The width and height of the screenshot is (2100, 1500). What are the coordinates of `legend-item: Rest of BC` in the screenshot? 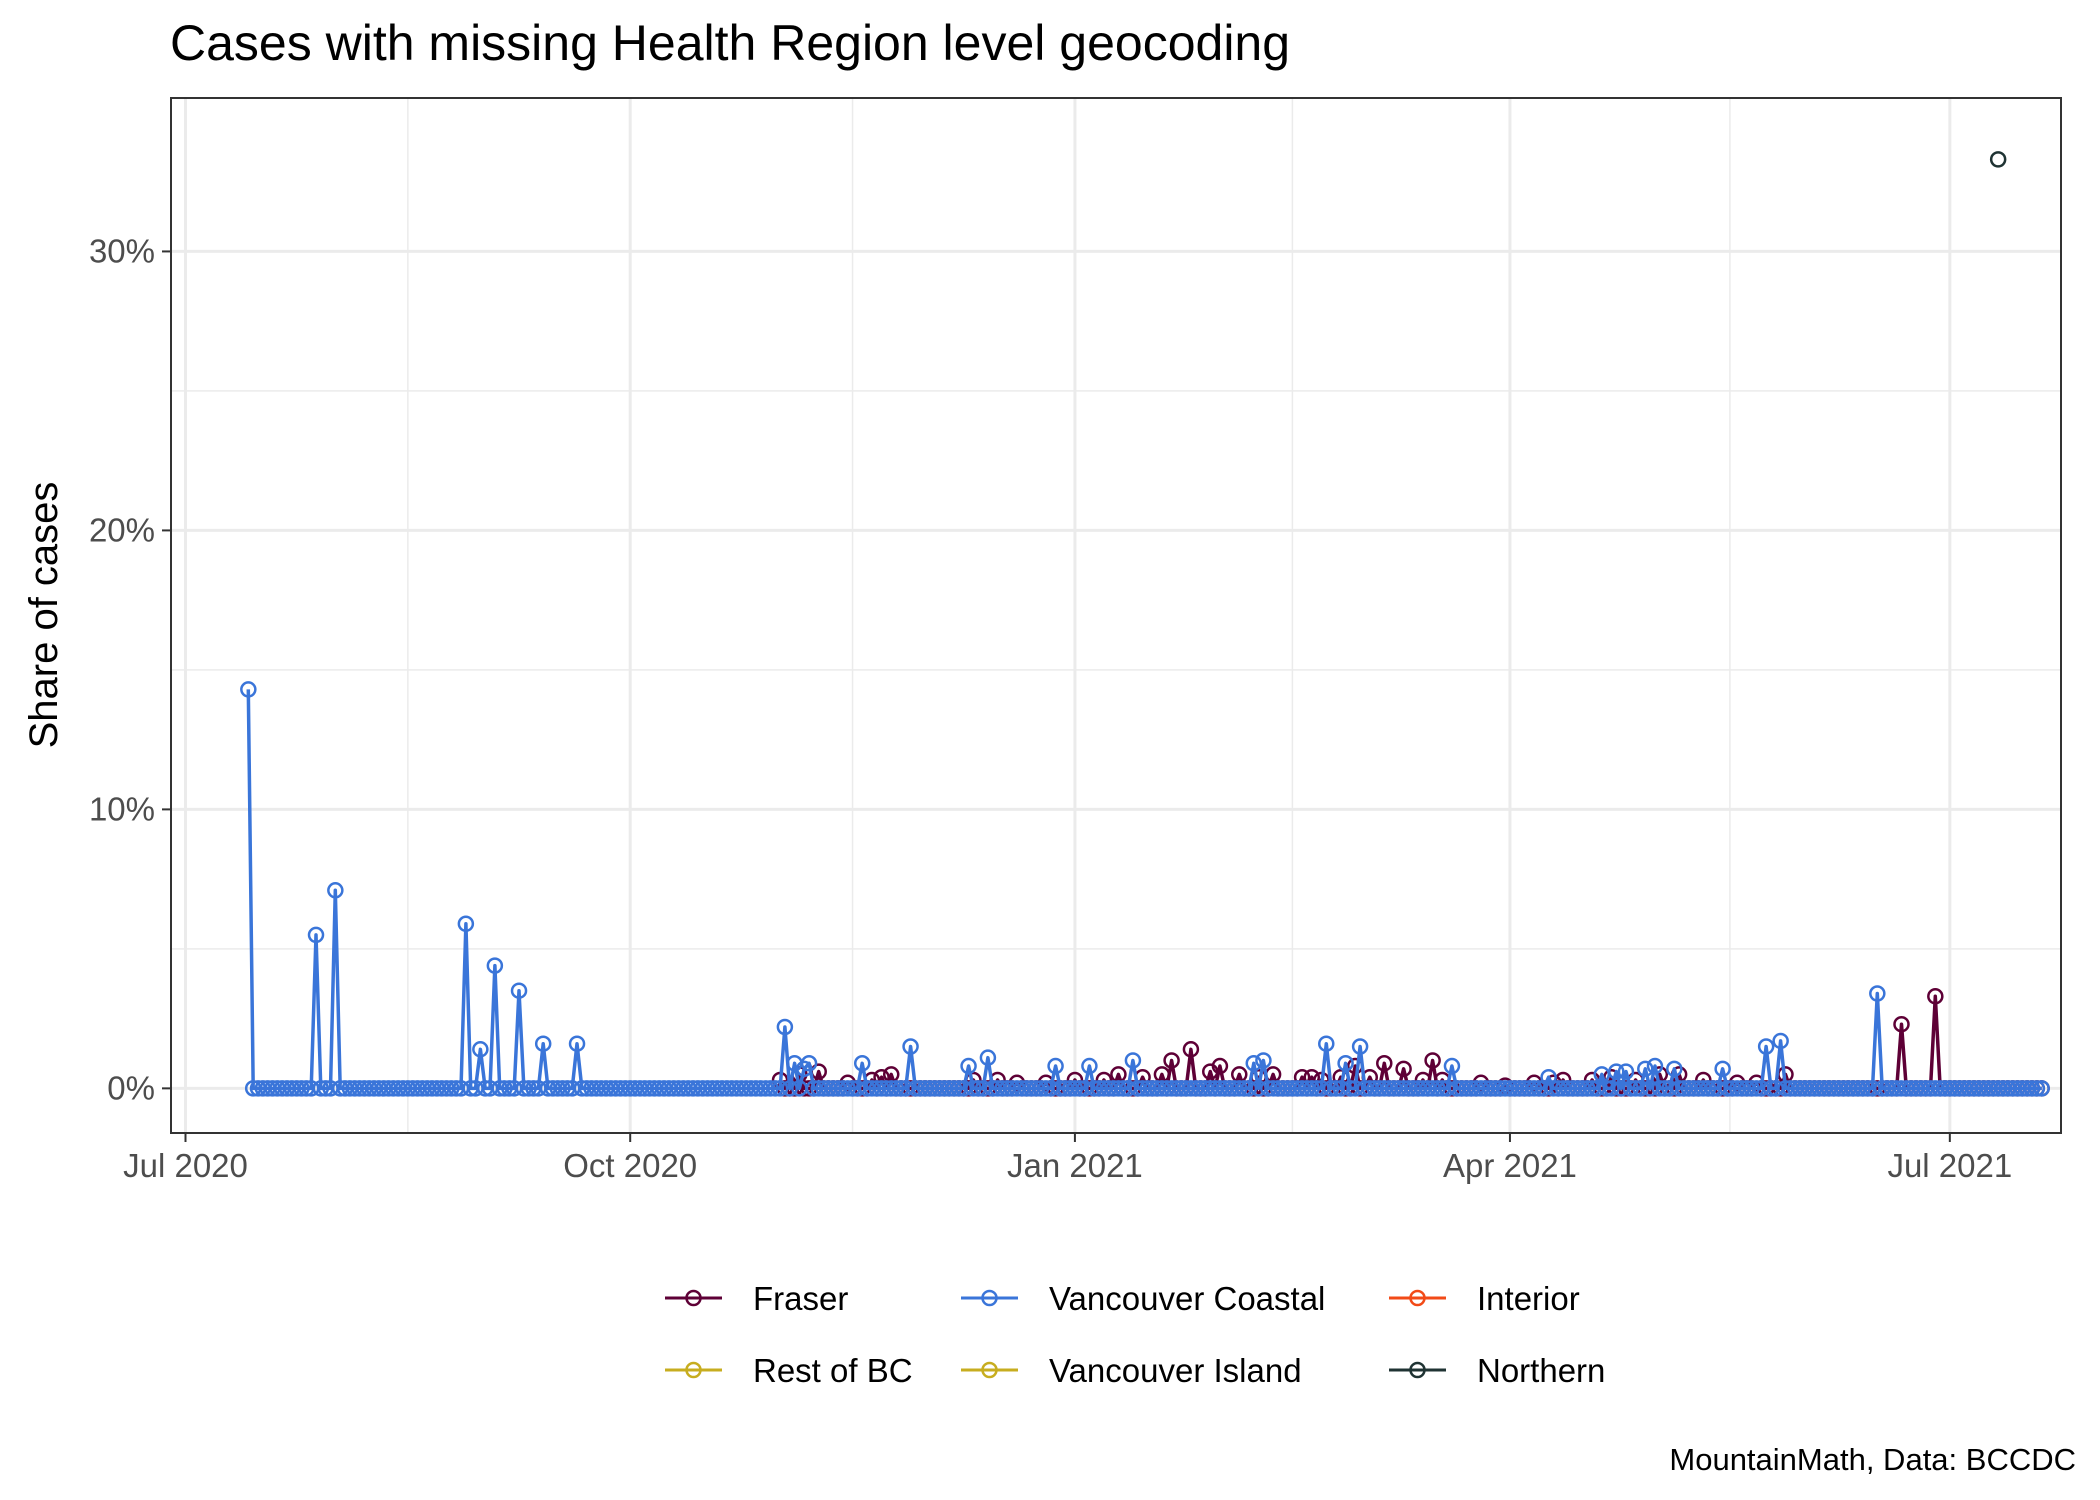 It's located at (789, 1370).